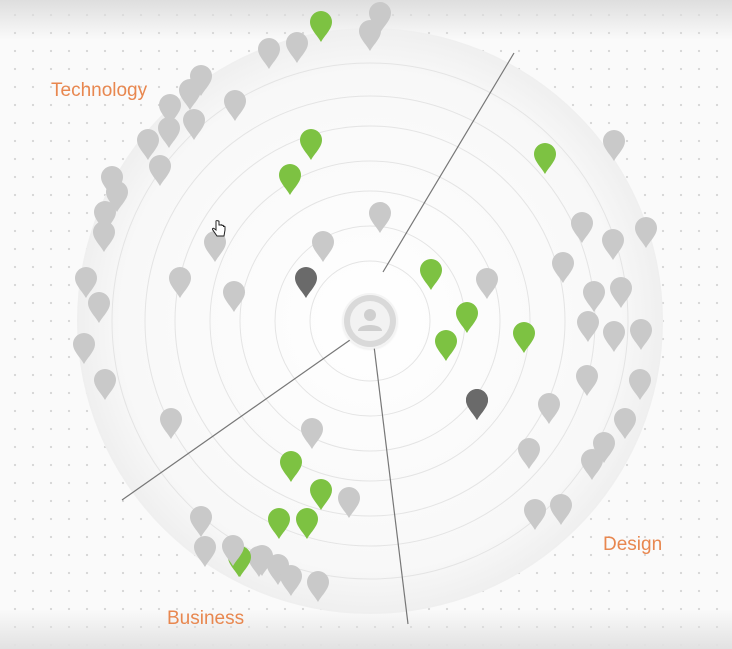 The width and height of the screenshot is (732, 649). What do you see at coordinates (366, 629) in the screenshot?
I see `bottom-shadow` at bounding box center [366, 629].